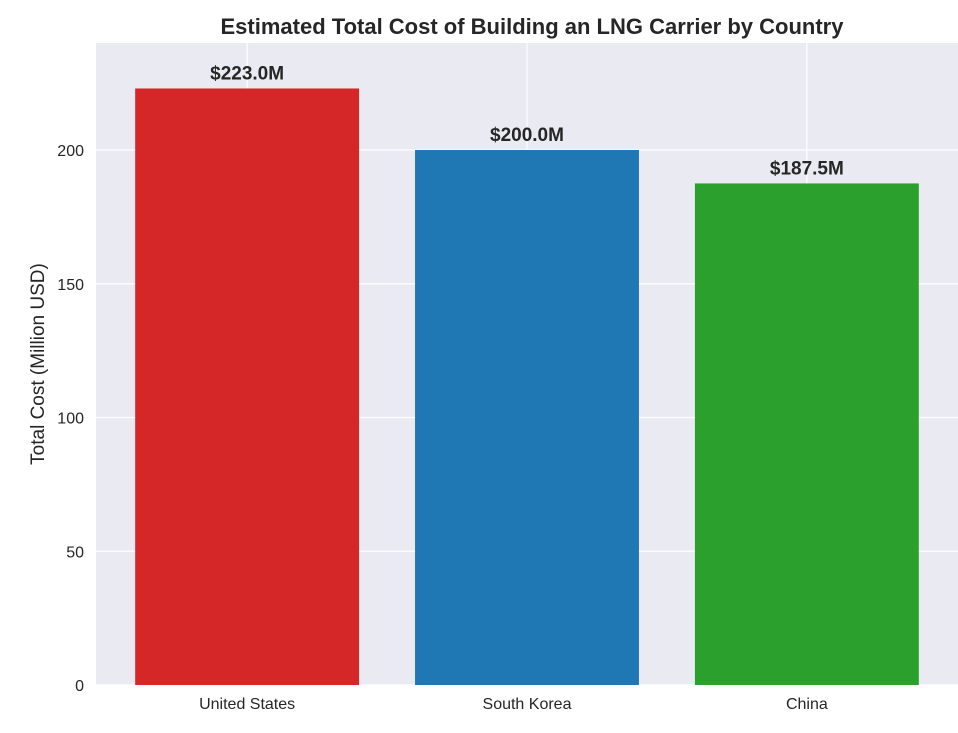 The width and height of the screenshot is (958, 733). What do you see at coordinates (70, 151) in the screenshot?
I see `y-tick-label: 200` at bounding box center [70, 151].